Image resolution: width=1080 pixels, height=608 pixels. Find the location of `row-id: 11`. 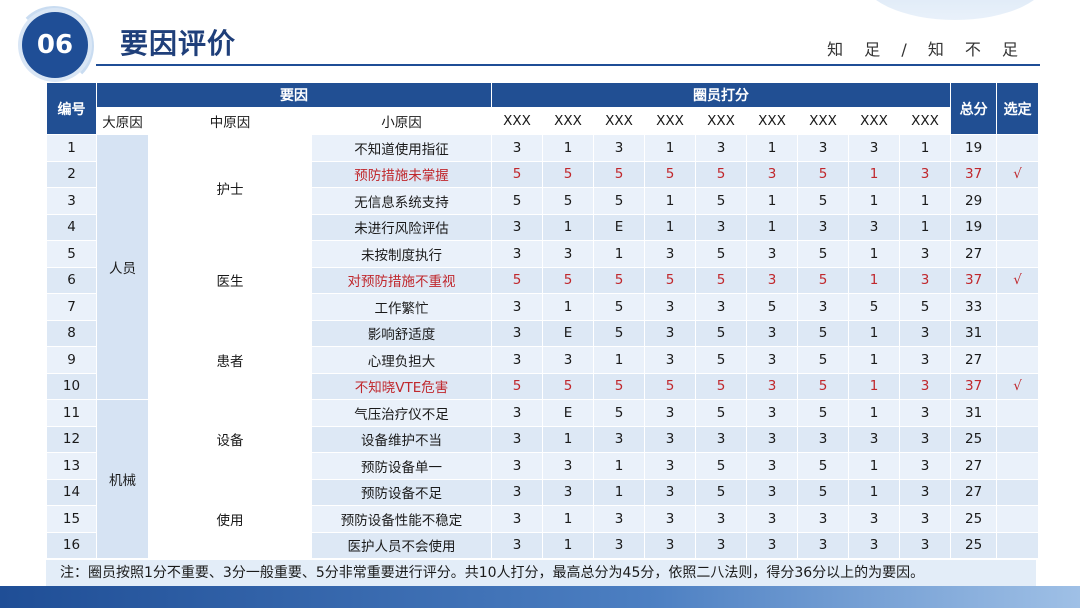

row-id: 11 is located at coordinates (71, 413).